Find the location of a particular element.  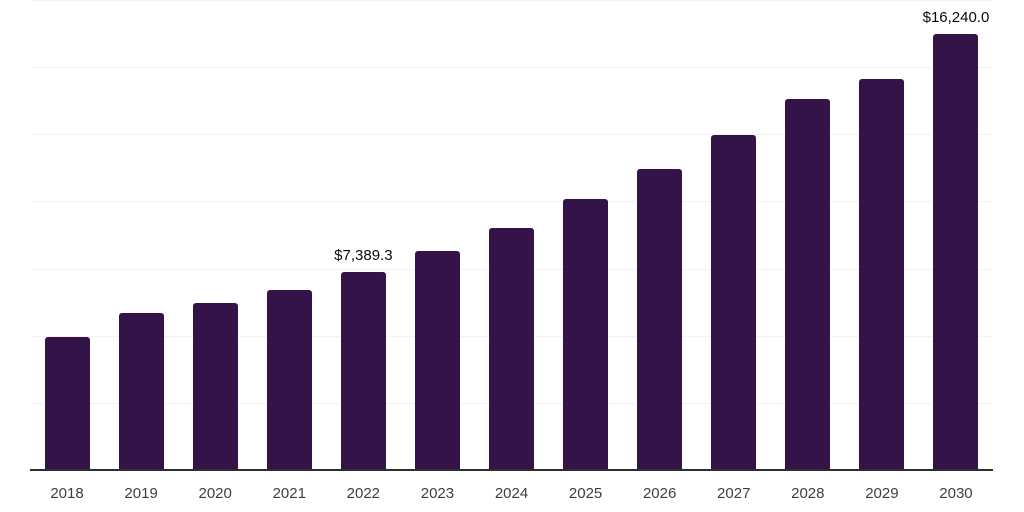

x-tick-2030: 2030 is located at coordinates (956, 493).